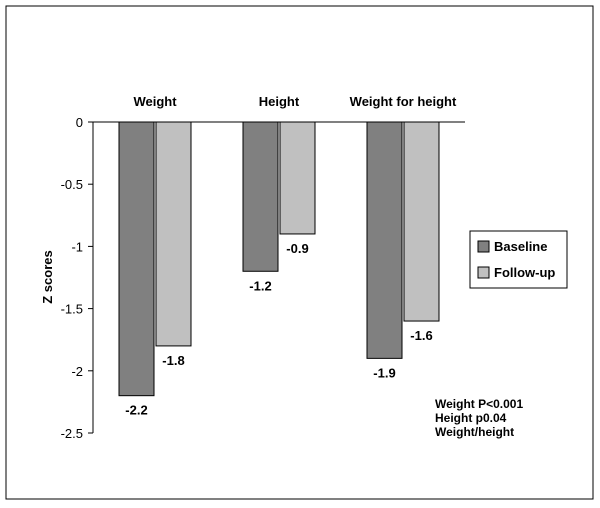 This screenshot has height=508, width=600. I want to click on category-label-height: Height, so click(279, 101).